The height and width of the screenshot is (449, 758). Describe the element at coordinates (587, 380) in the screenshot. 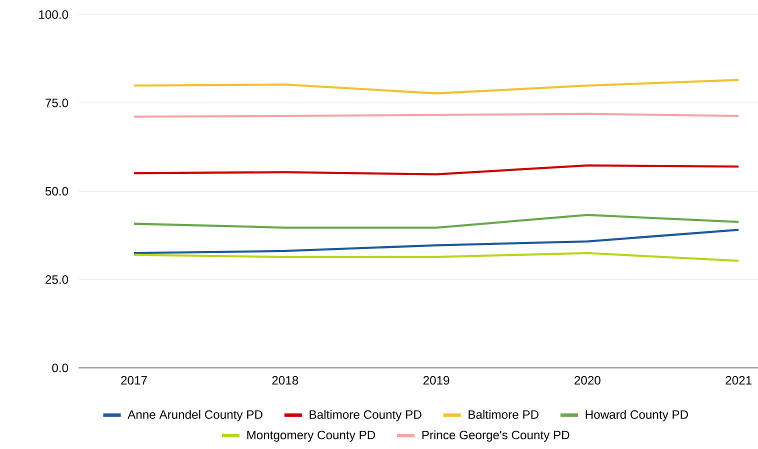

I see `x-tick-label: 2020` at that location.